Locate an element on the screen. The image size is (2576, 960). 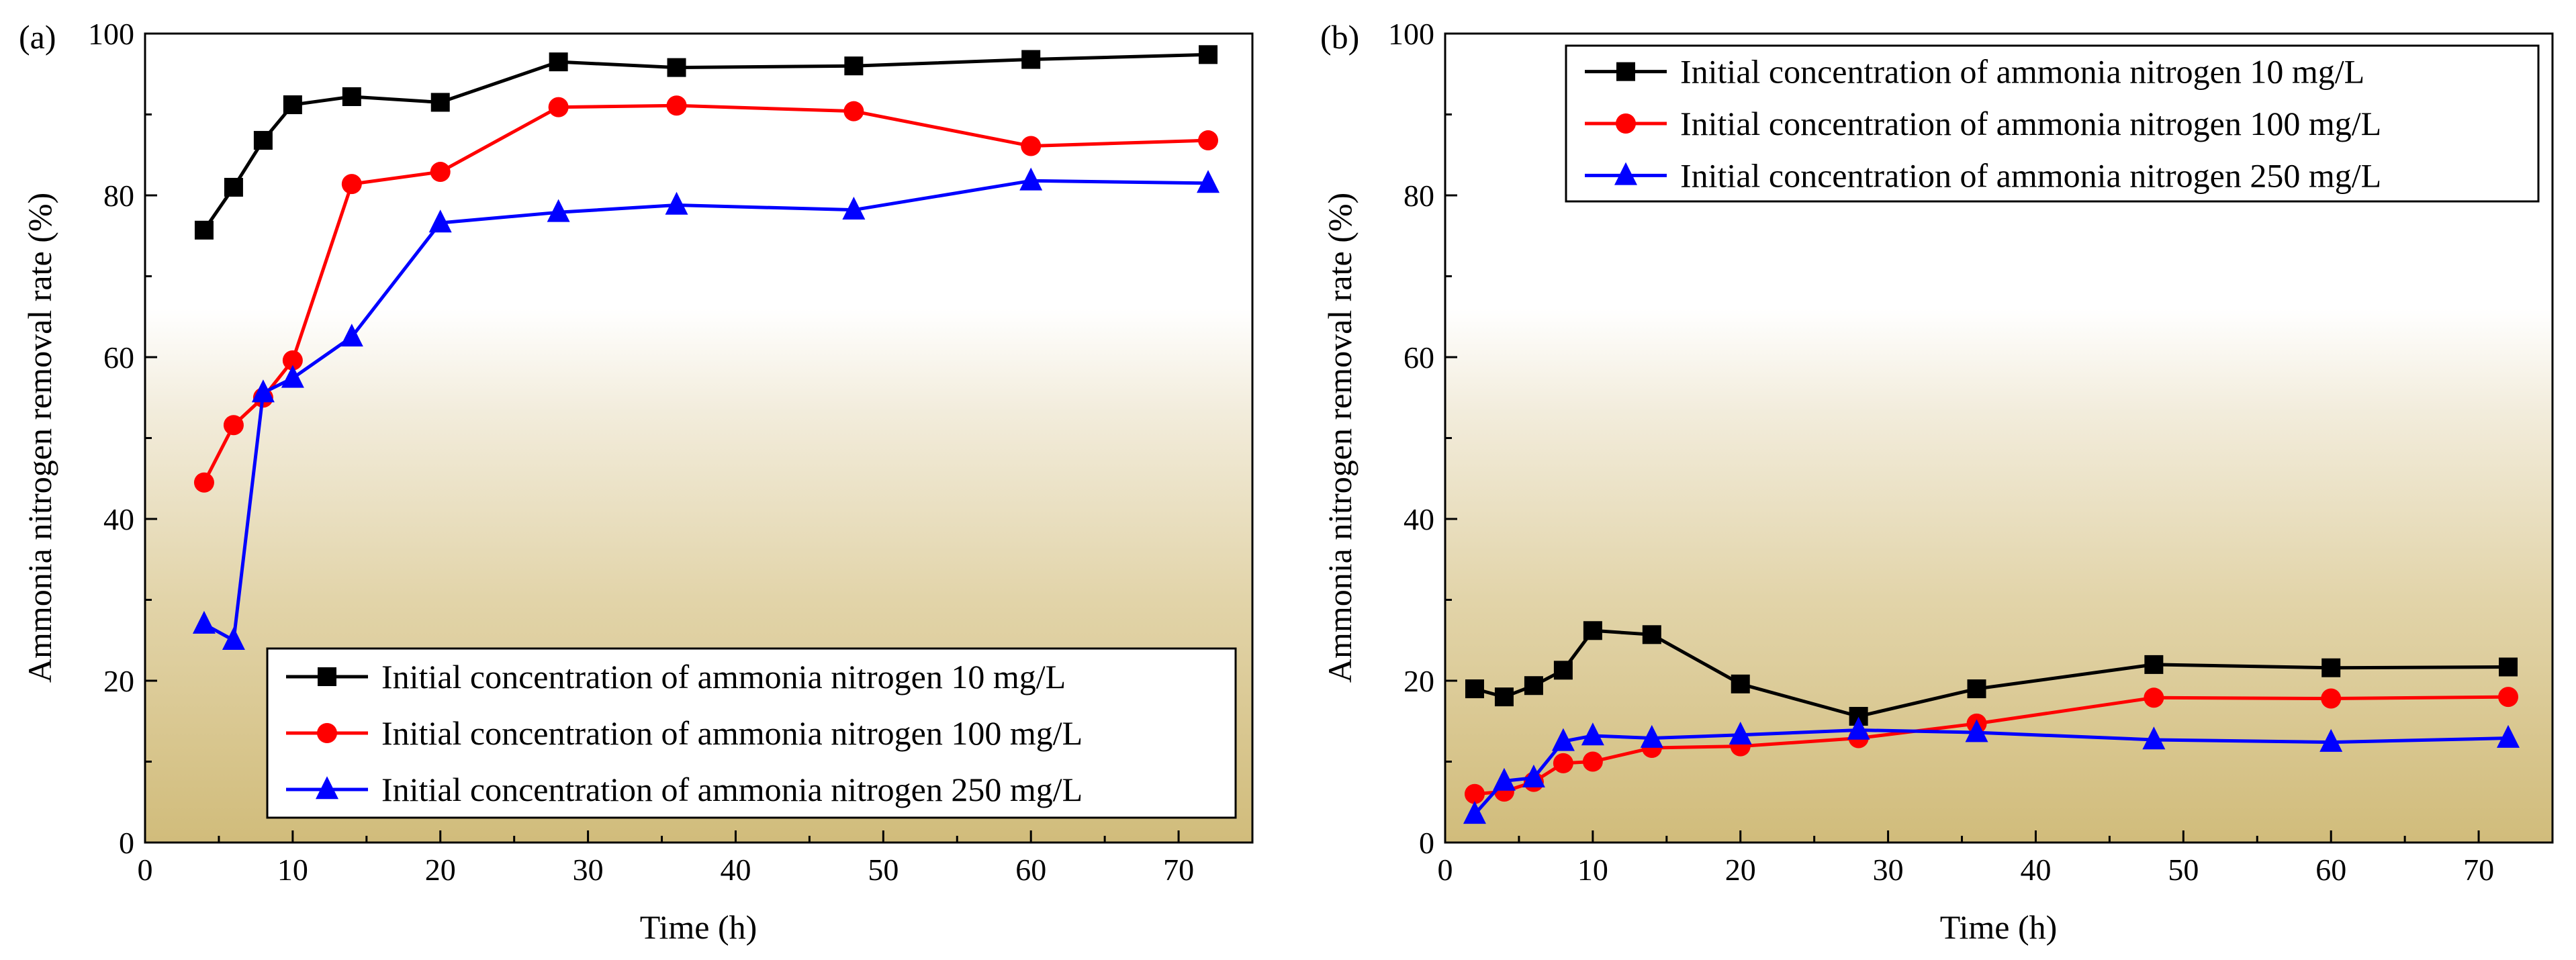
y-axis-title-a: Ammonia nitrogen removal rate (%) is located at coordinates (39, 438).